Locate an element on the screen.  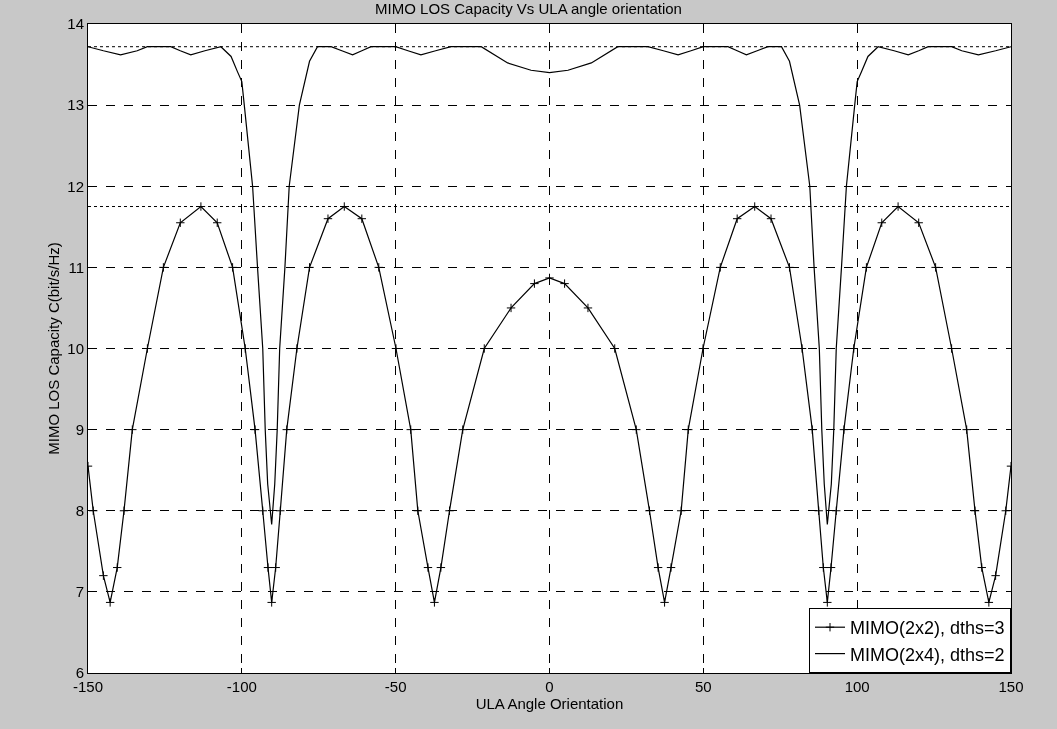
y-tick-label: 8 is located at coordinates (79, 510).